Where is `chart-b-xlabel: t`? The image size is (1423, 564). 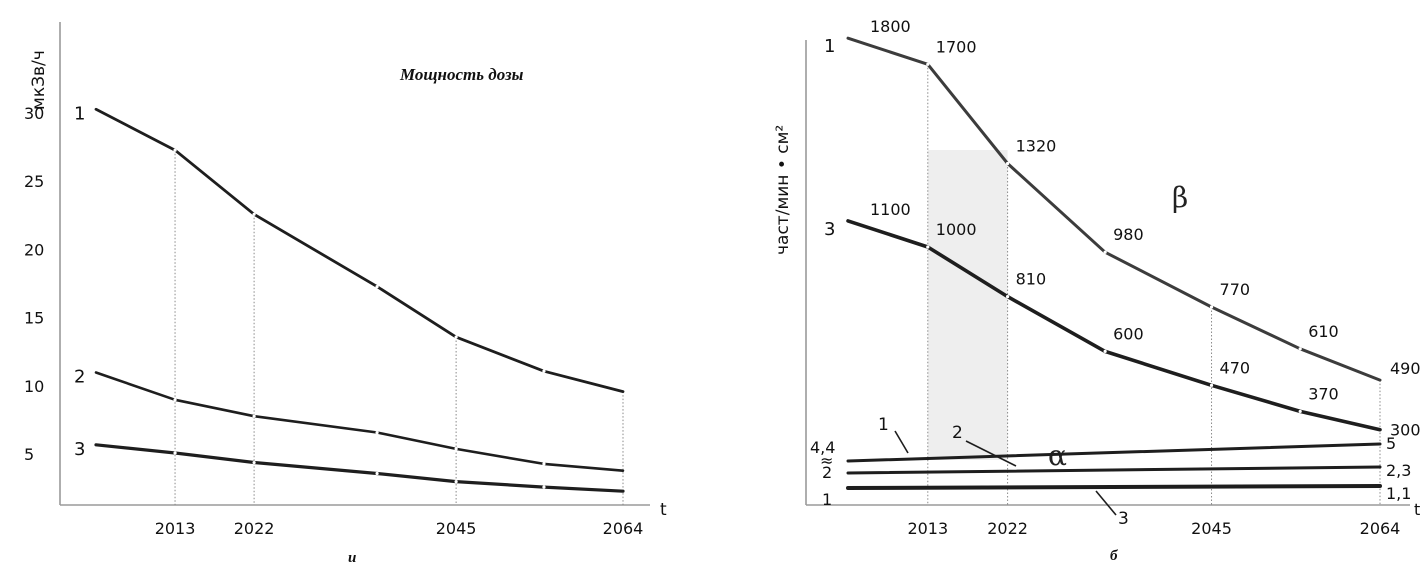 chart-b-xlabel: t is located at coordinates (1417, 509).